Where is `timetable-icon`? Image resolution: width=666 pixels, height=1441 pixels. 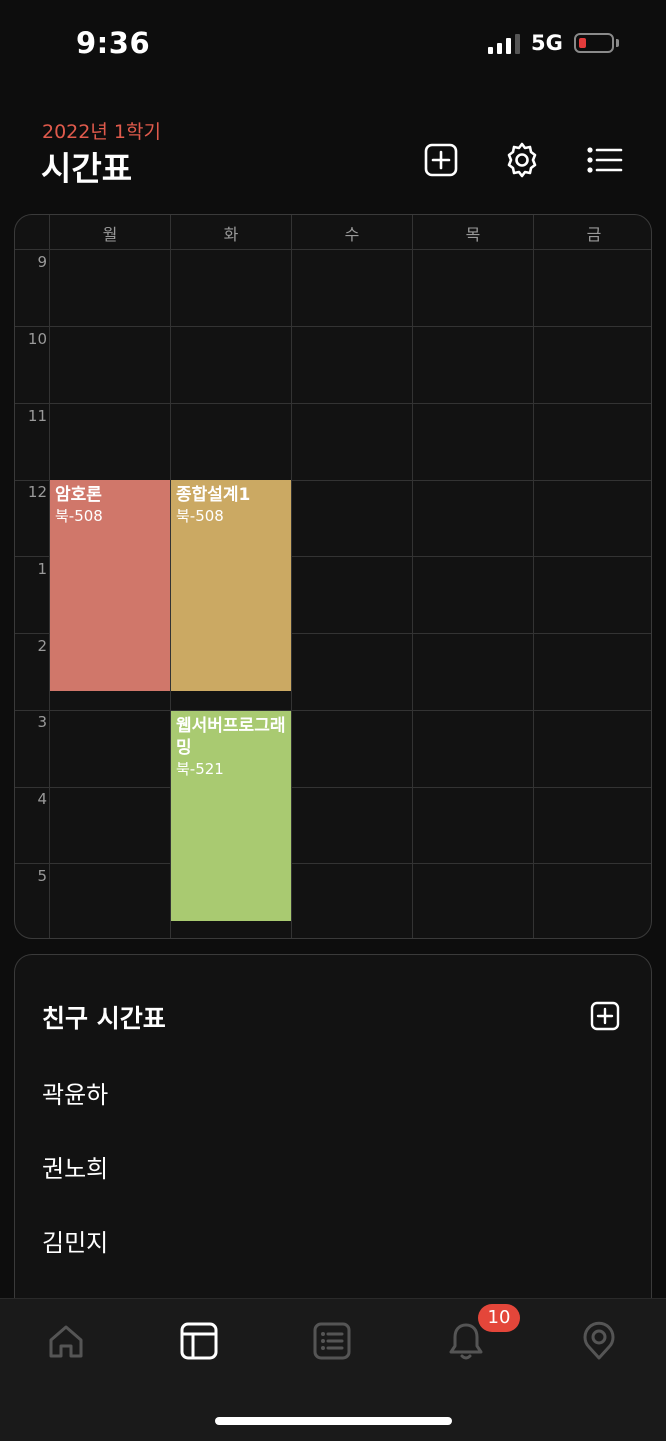 timetable-icon is located at coordinates (199, 1341).